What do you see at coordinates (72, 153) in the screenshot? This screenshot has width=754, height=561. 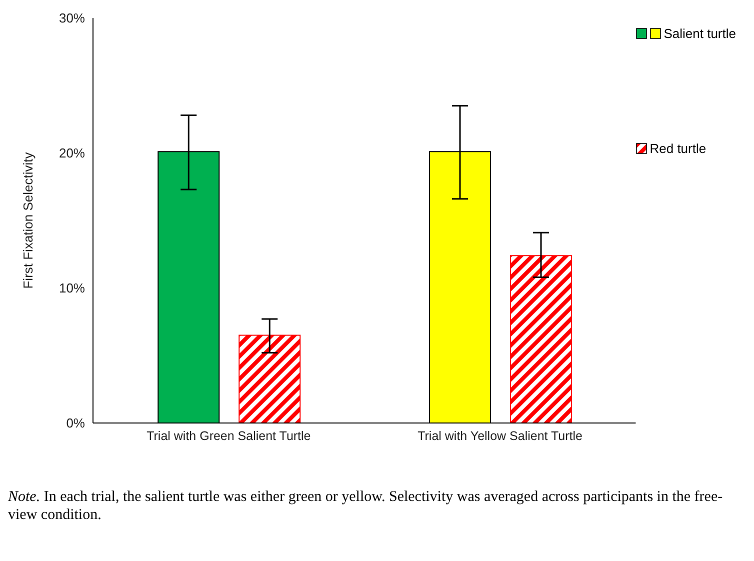 I see `y-tick-label: 20%` at bounding box center [72, 153].